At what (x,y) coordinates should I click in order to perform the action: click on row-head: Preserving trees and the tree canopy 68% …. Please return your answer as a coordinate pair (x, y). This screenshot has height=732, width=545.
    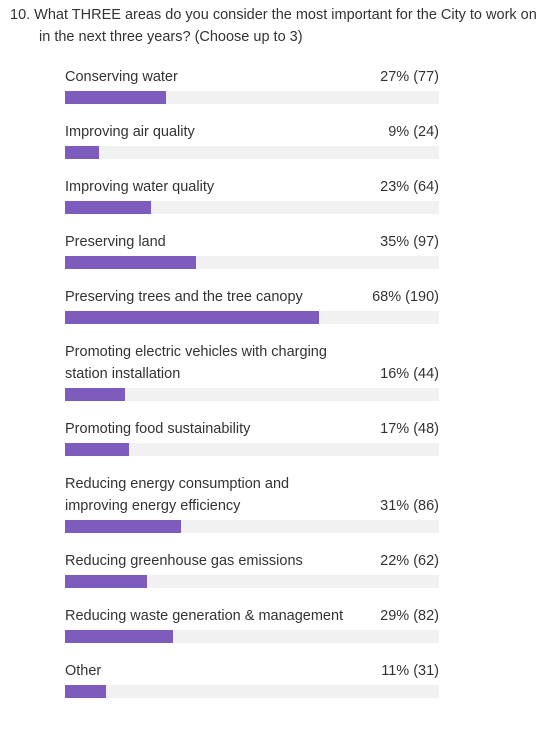
    Looking at the image, I should click on (252, 297).